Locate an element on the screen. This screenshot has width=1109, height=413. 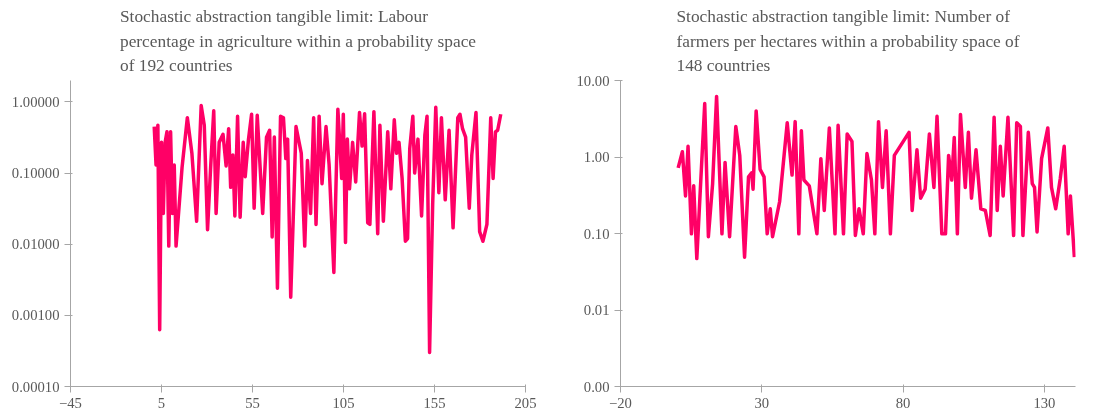
line-series is located at coordinates (876, 177).